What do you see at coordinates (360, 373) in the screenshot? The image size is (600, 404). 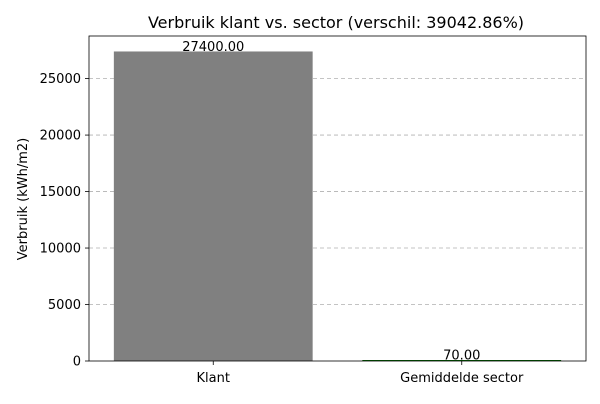 I see `x-ticks-layer: Klant Gemiddelde sector` at bounding box center [360, 373].